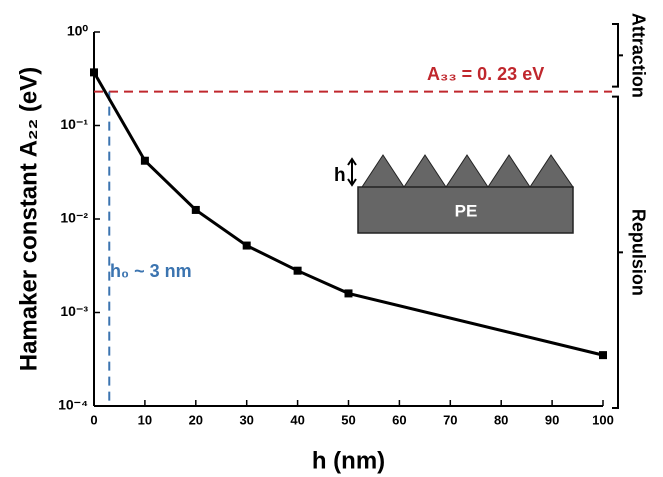 The width and height of the screenshot is (663, 477). What do you see at coordinates (348, 419) in the screenshot?
I see `x-tick-label: 50` at bounding box center [348, 419].